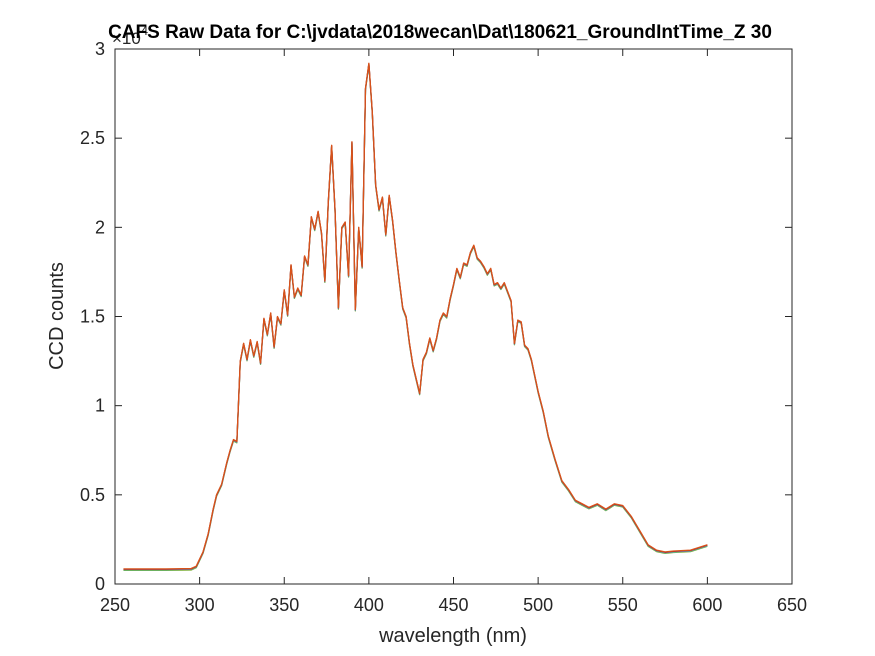  I want to click on x-tick-label: 250, so click(115, 605).